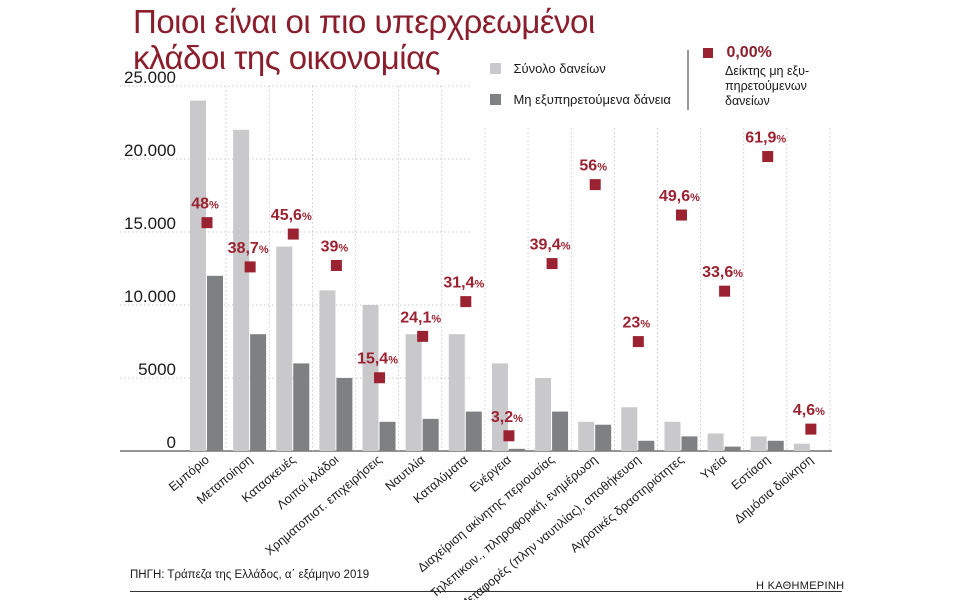  What do you see at coordinates (679, 196) in the screenshot?
I see `rate-label: 49,6%` at bounding box center [679, 196].